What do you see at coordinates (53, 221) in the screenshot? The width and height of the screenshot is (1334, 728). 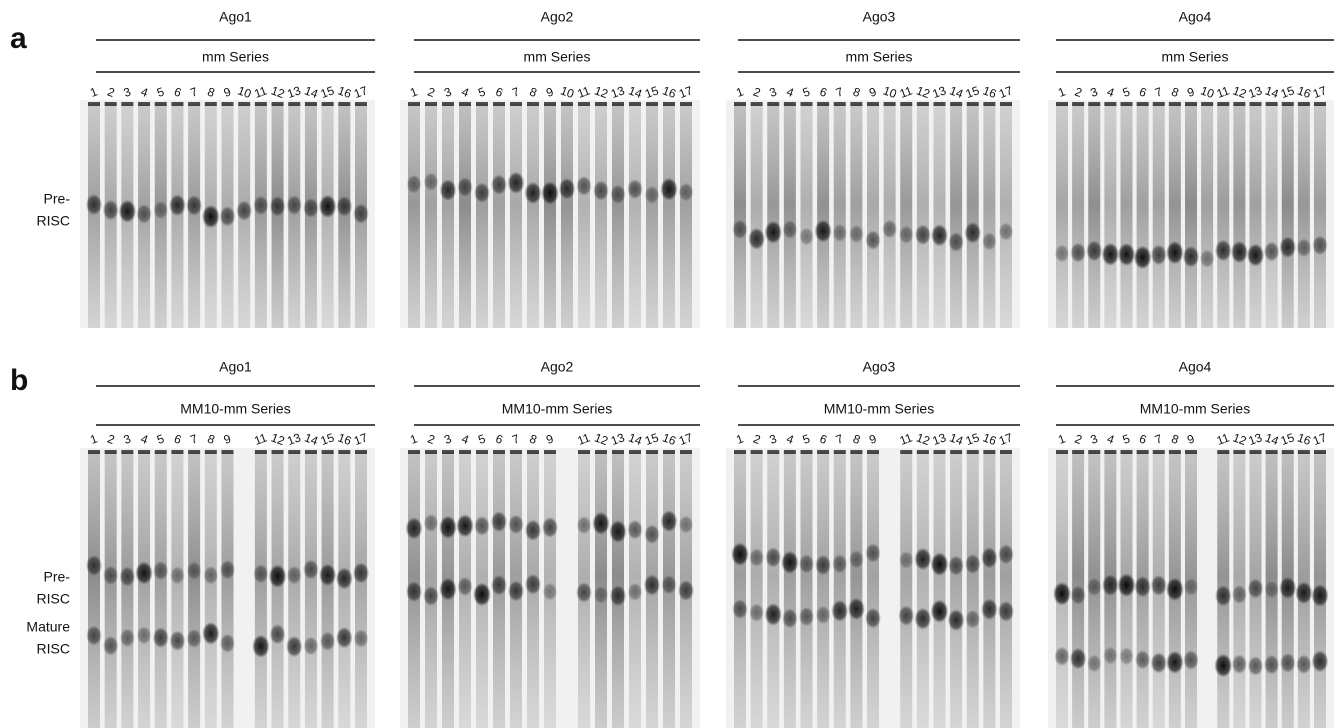 I see `band-label: RISC` at bounding box center [53, 221].